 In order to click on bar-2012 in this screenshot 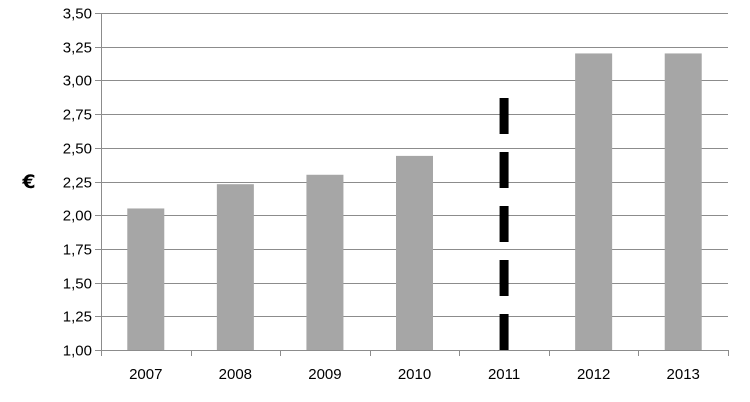, I will do `click(594, 201)`.